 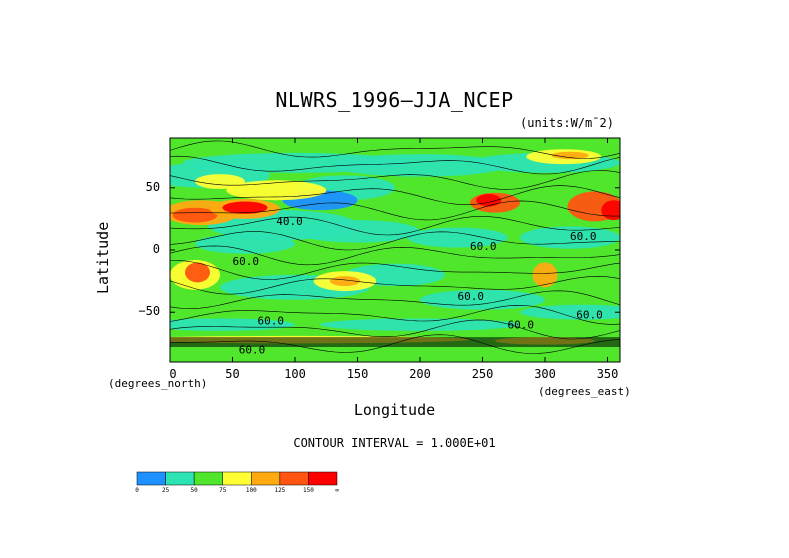 What do you see at coordinates (223, 490) in the screenshot?
I see `colorbar-tick-label: 75` at bounding box center [223, 490].